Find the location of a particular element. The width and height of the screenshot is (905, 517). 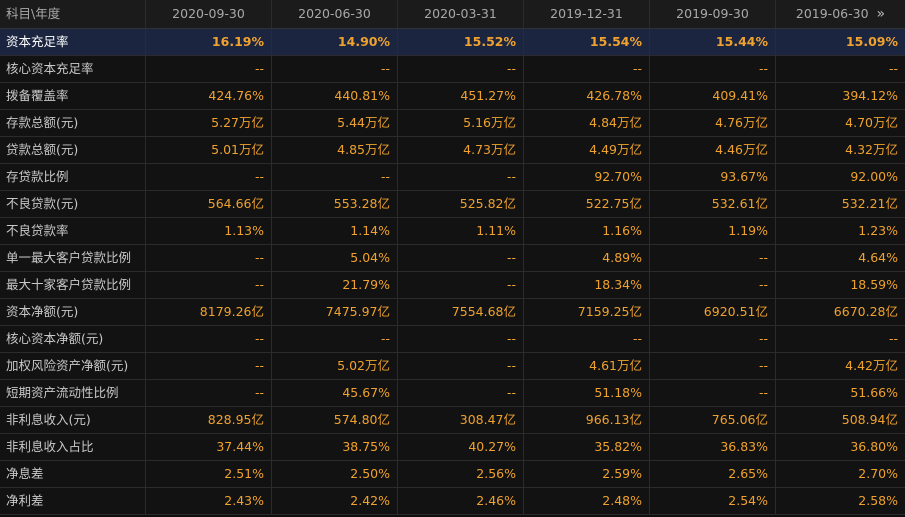

table-row: 短期资产流动性比例 -- 45.67% -- 51.18% -- 51.66% is located at coordinates (452, 393).